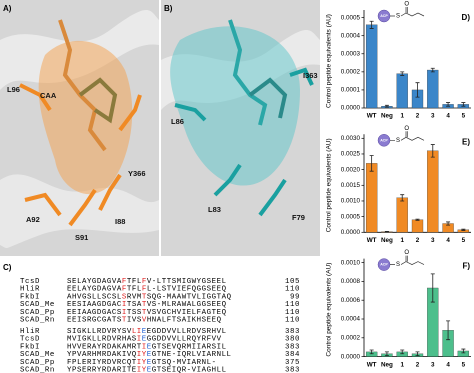 The width and height of the screenshot is (474, 373). Describe the element at coordinates (94, 297) in the screenshot. I see `residues: AHVGSLLSCSL` at that location.